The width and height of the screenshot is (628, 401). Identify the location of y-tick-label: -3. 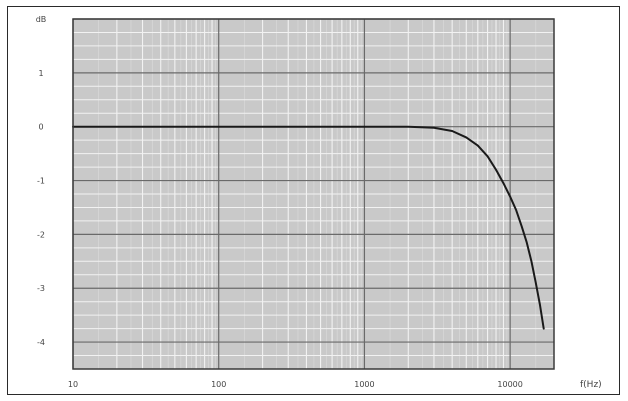
(41, 288).